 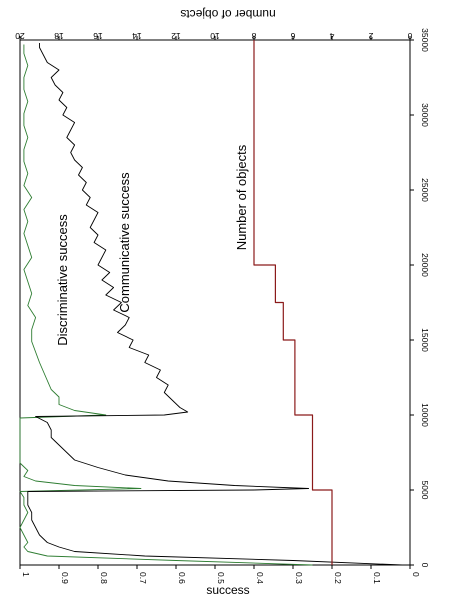 What do you see at coordinates (182, 578) in the screenshot?
I see `y-left-tick-label: 0.6` at bounding box center [182, 578].